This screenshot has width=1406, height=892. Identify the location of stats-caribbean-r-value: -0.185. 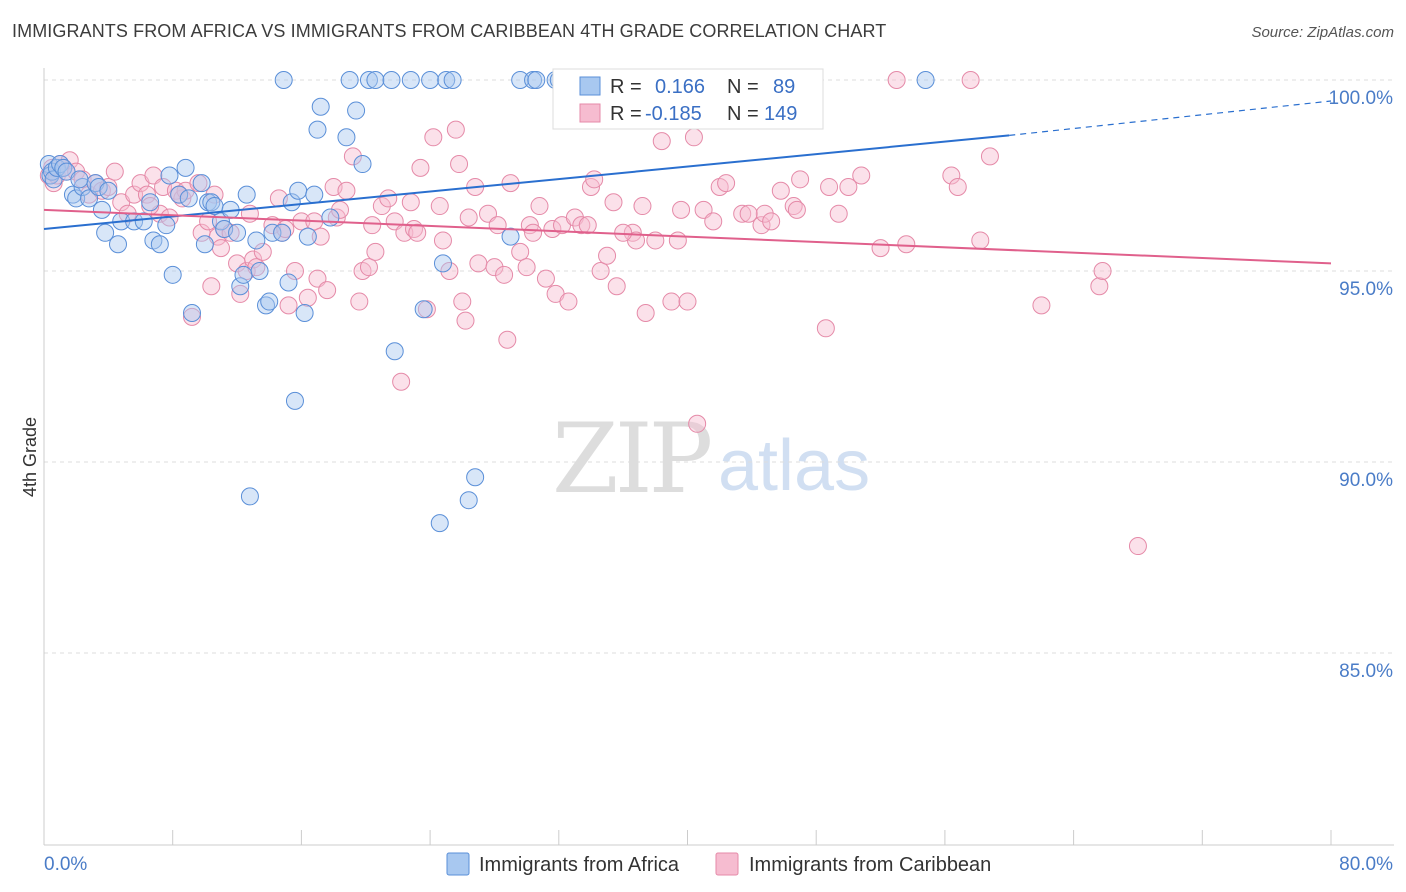
(673, 114).